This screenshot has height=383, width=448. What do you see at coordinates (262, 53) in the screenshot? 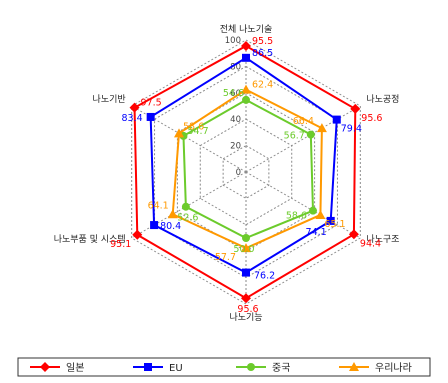
I see `value-label: 86.5` at bounding box center [262, 53].